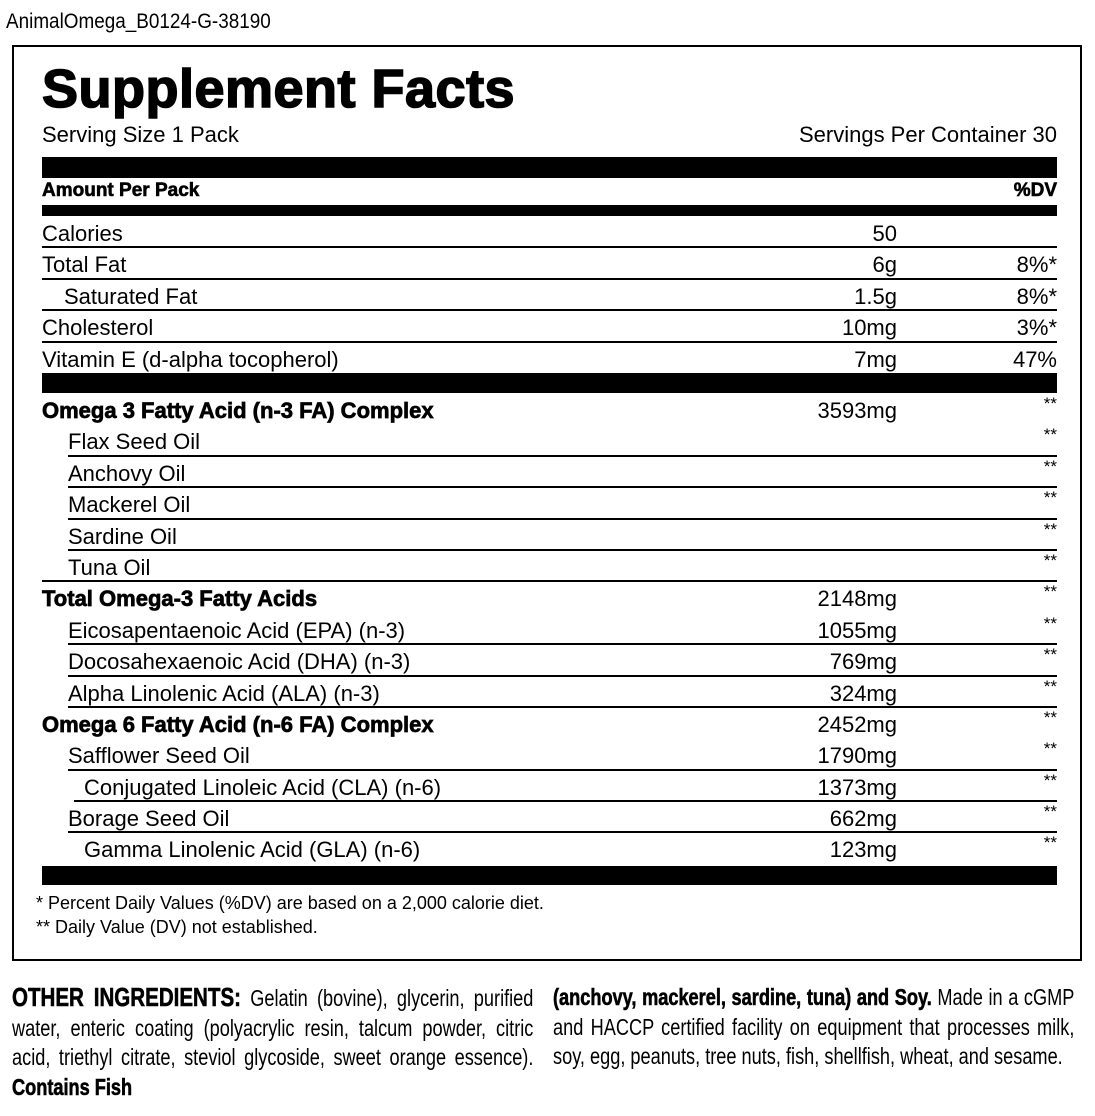 The height and width of the screenshot is (1116, 1095). Describe the element at coordinates (857, 599) in the screenshot. I see `nutrient-amount: 2148mg` at that location.